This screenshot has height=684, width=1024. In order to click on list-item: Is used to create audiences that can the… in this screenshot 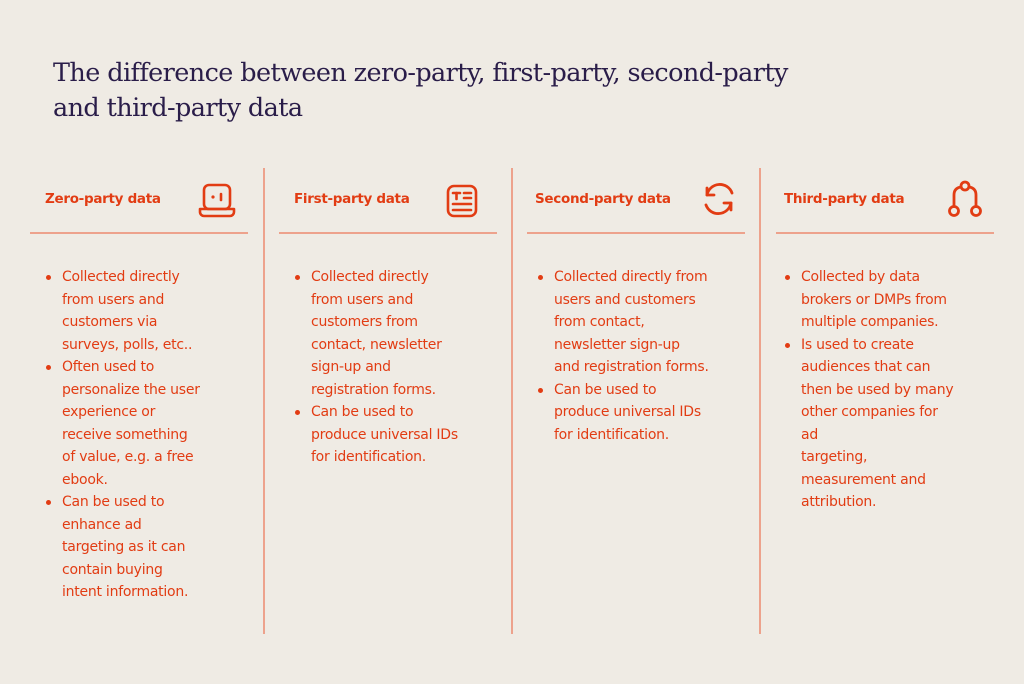, I will do `click(890, 424)`.